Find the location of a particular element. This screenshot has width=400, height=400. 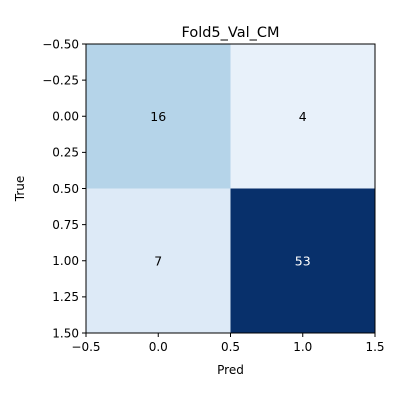

x-tick-label: 0.0 is located at coordinates (158, 347).